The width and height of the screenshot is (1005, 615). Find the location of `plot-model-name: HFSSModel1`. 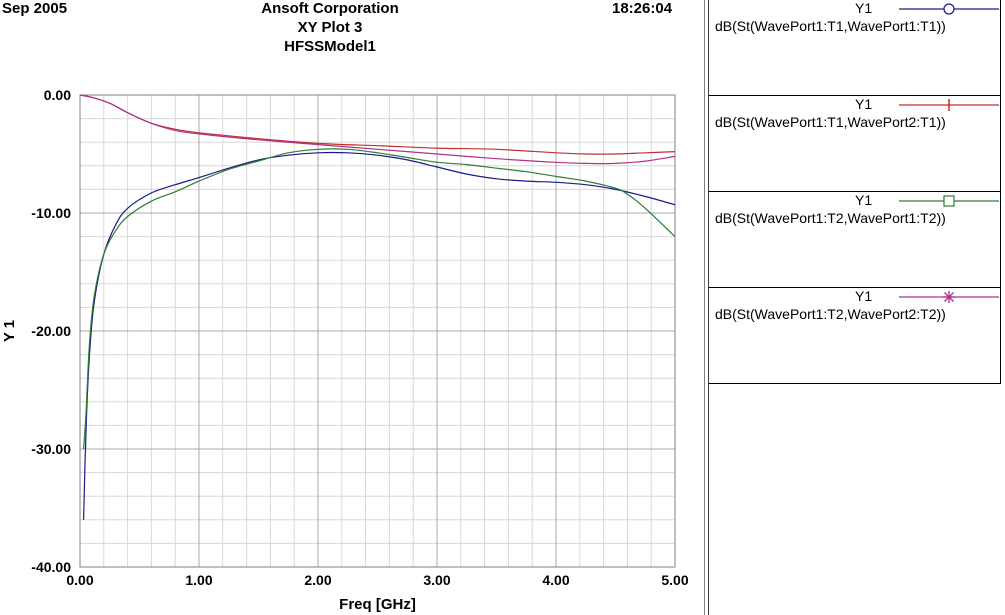

plot-model-name: HFSSModel1 is located at coordinates (330, 46).